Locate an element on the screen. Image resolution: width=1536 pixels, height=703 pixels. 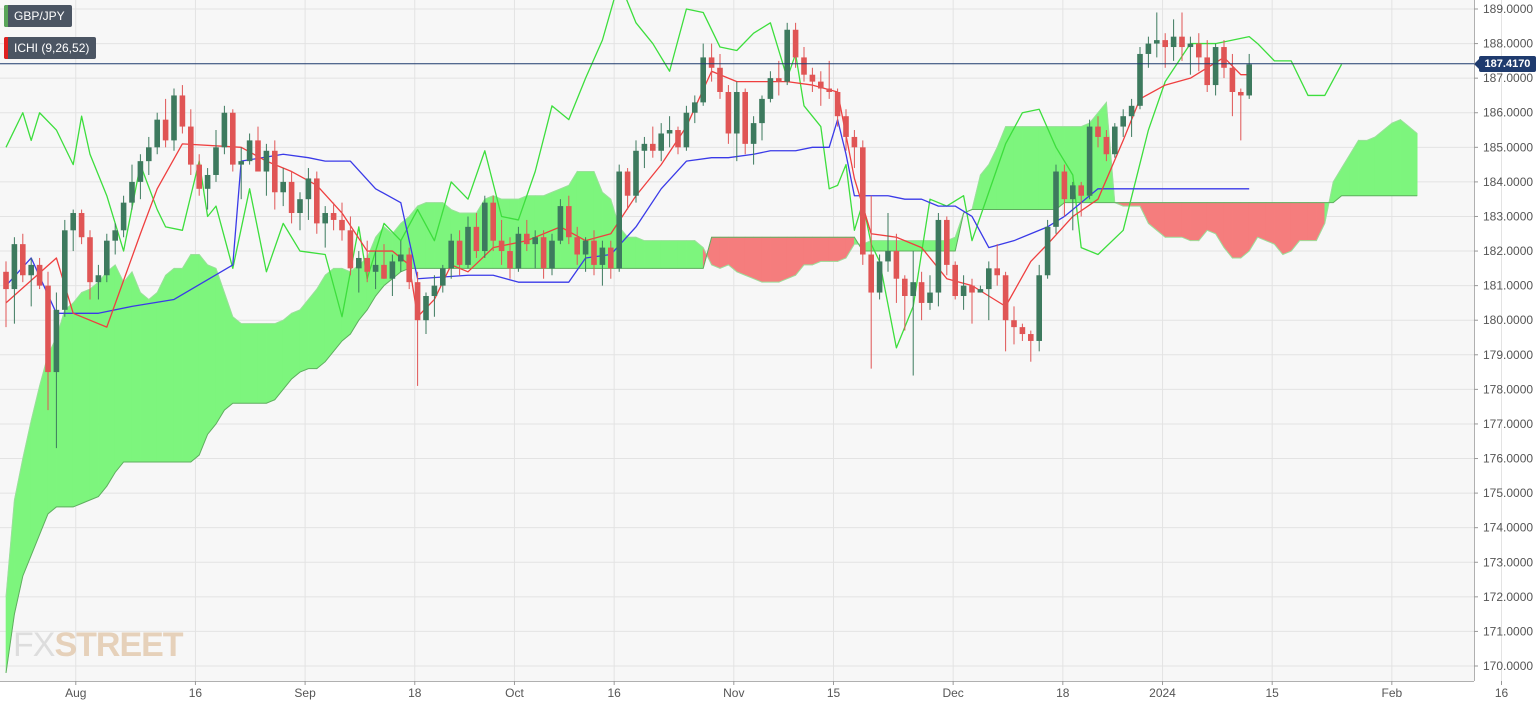
indicator-legend: ICHI (9,26,52) is located at coordinates (50, 48).